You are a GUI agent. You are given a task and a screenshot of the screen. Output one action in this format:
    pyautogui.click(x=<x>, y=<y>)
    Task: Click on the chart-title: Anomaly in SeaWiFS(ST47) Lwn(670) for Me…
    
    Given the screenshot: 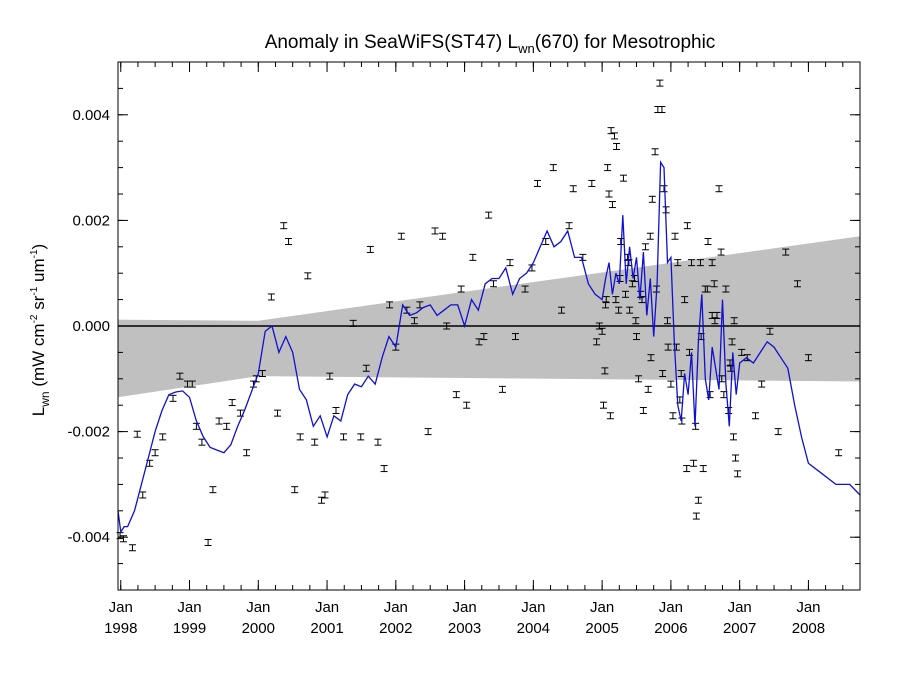 What is the action you would take?
    pyautogui.click(x=490, y=44)
    